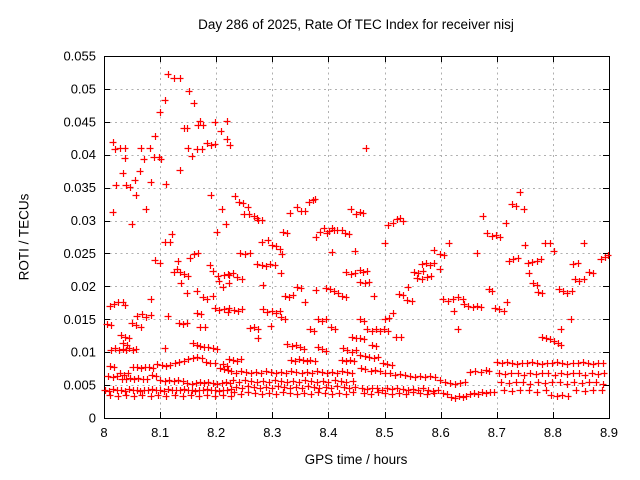  What do you see at coordinates (83, 88) in the screenshot?
I see `svg-text: 0.05` at bounding box center [83, 88].